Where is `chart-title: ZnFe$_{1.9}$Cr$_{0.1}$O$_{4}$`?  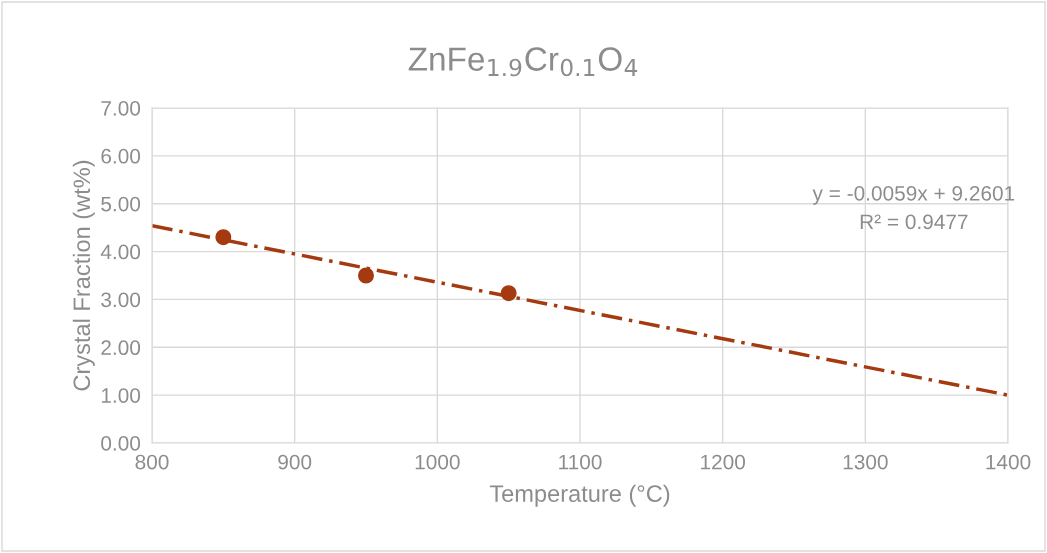 chart-title: ZnFe$_{1.9}$Cr$_{0.1}$O$_{4}$ is located at coordinates (523, 62).